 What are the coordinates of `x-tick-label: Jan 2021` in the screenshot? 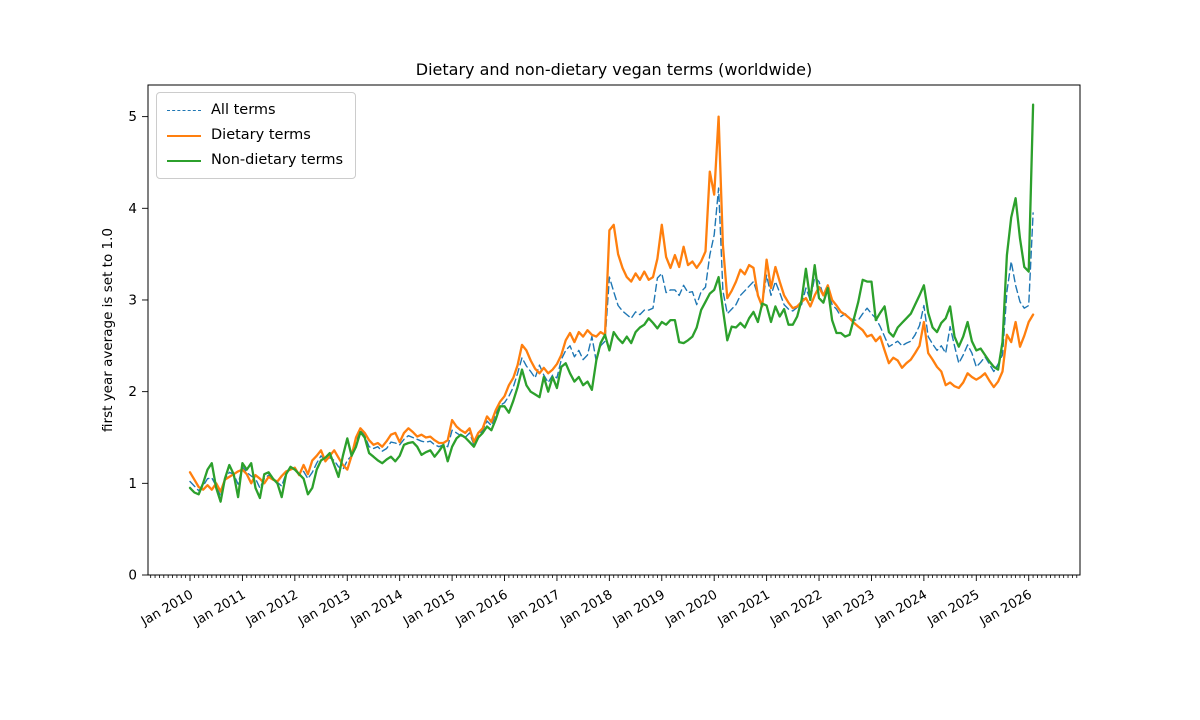 It's located at (744, 608).